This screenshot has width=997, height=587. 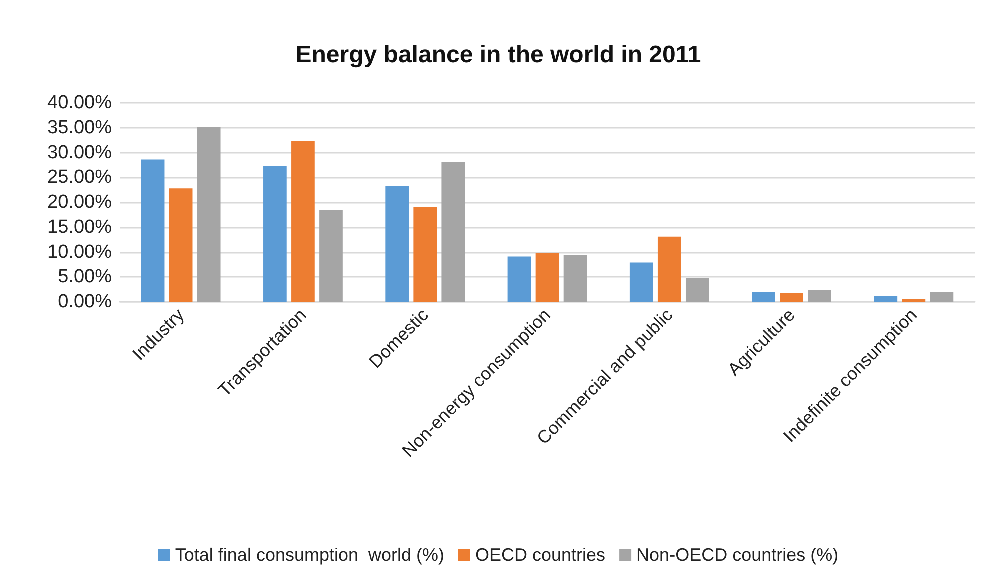 What do you see at coordinates (541, 555) in the screenshot?
I see `legend-label: OECD countries` at bounding box center [541, 555].